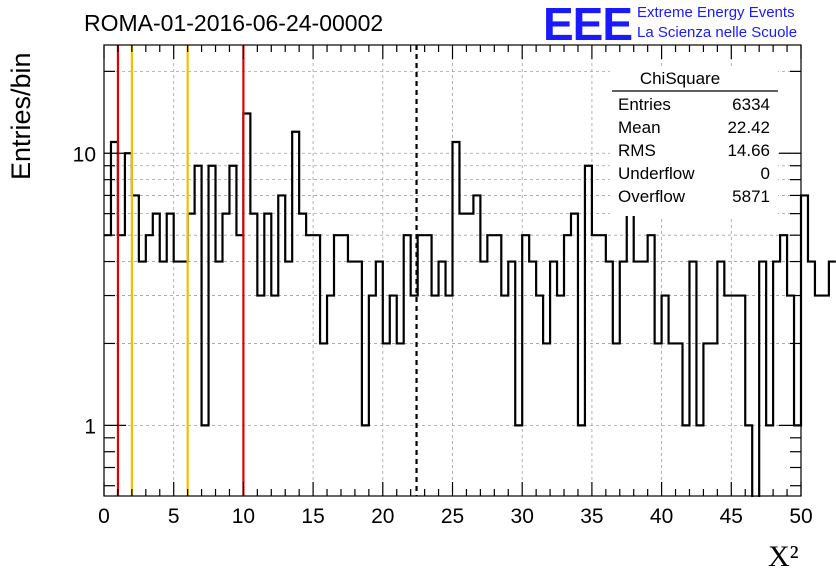  Describe the element at coordinates (751, 196) in the screenshot. I see `stat-value: 5871` at that location.